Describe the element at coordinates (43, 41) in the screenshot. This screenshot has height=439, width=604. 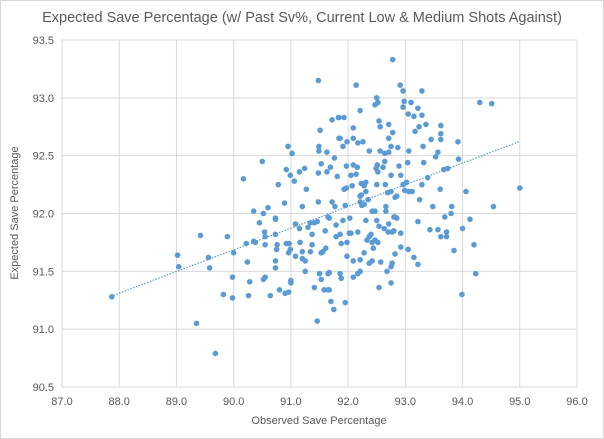
I see `y-tick-label: 93.5` at that location.